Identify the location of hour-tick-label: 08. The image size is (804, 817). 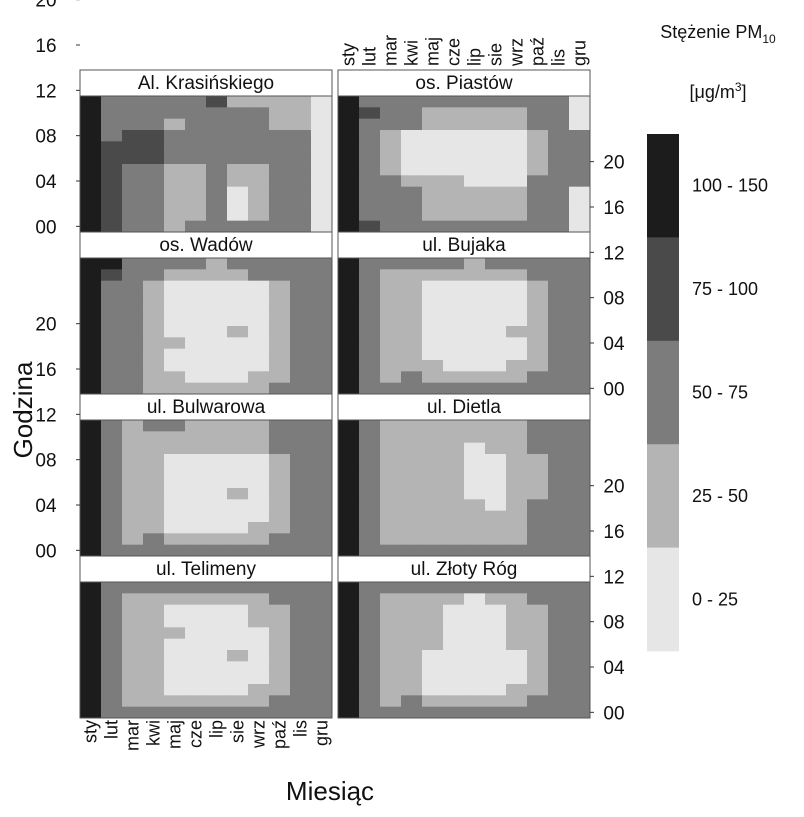
(45, 137).